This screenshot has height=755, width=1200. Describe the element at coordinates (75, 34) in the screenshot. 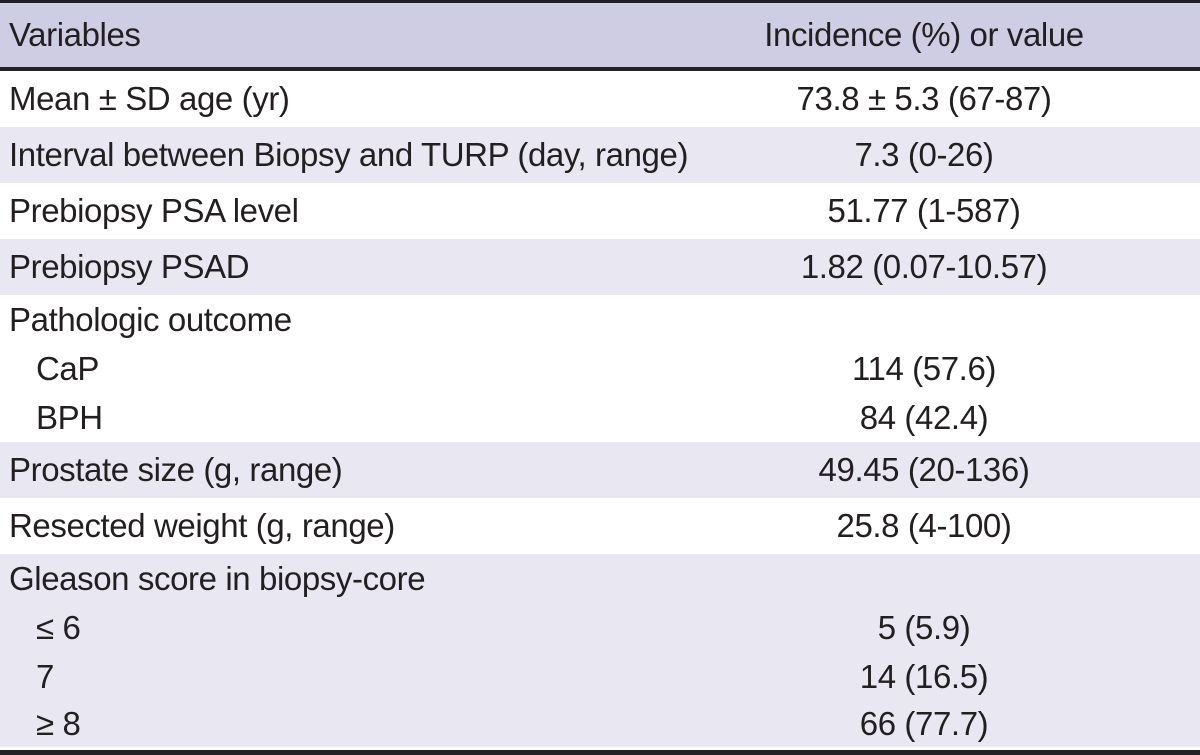

I see `column-header-variables: Variables` at that location.